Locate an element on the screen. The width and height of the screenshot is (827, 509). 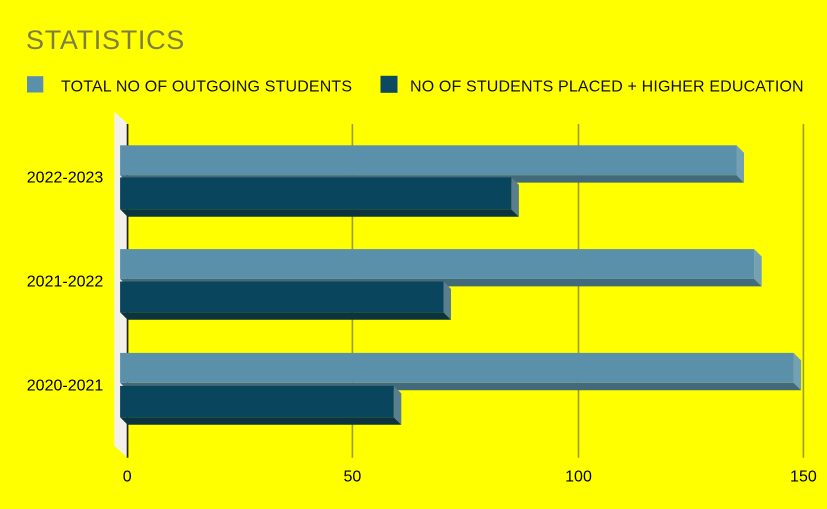
svg-text: 100 is located at coordinates (578, 477).